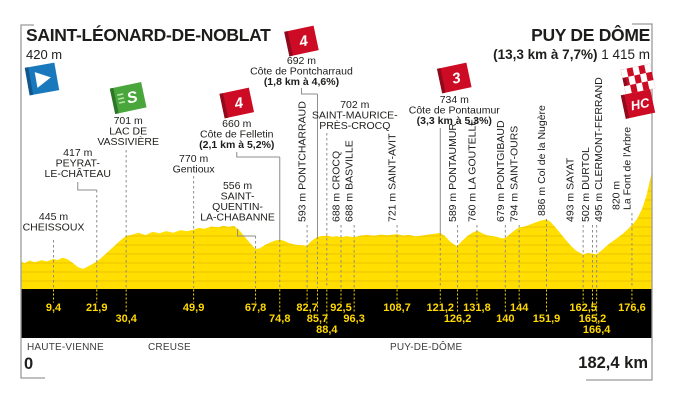 The width and height of the screenshot is (680, 408). I want to click on distance-total-value: 182,4 km, so click(613, 363).